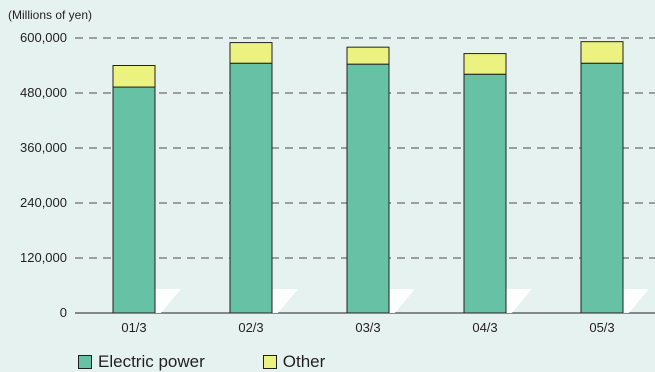  What do you see at coordinates (43, 37) in the screenshot?
I see `y-tick-label: 600,000` at bounding box center [43, 37].